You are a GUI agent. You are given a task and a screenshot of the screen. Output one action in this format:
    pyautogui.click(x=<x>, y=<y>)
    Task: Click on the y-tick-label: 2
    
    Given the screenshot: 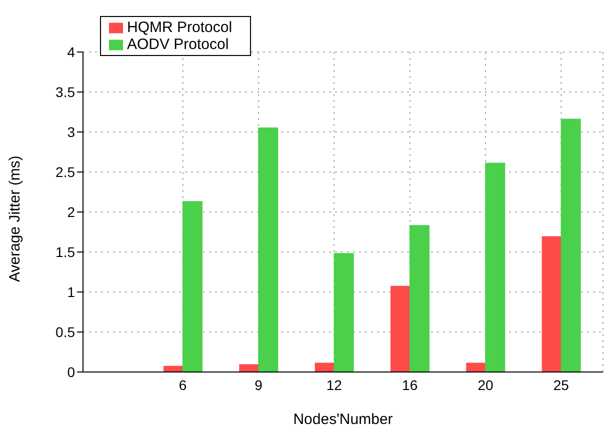 What is the action you would take?
    pyautogui.click(x=71, y=212)
    